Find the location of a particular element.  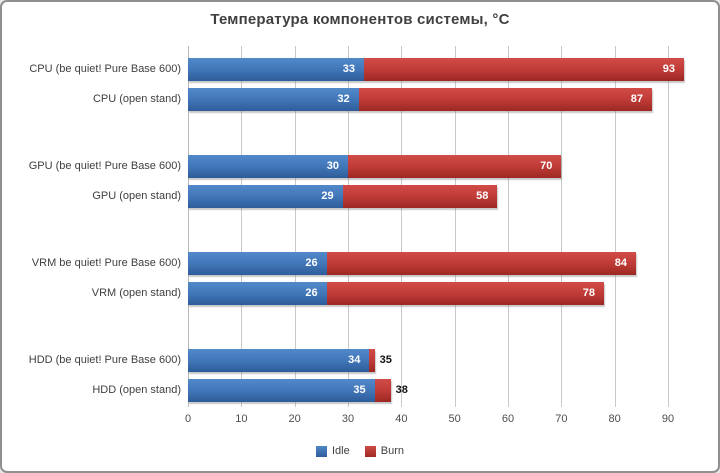

category-label: CPU (be quiet! Pure Base 600) is located at coordinates (105, 69).